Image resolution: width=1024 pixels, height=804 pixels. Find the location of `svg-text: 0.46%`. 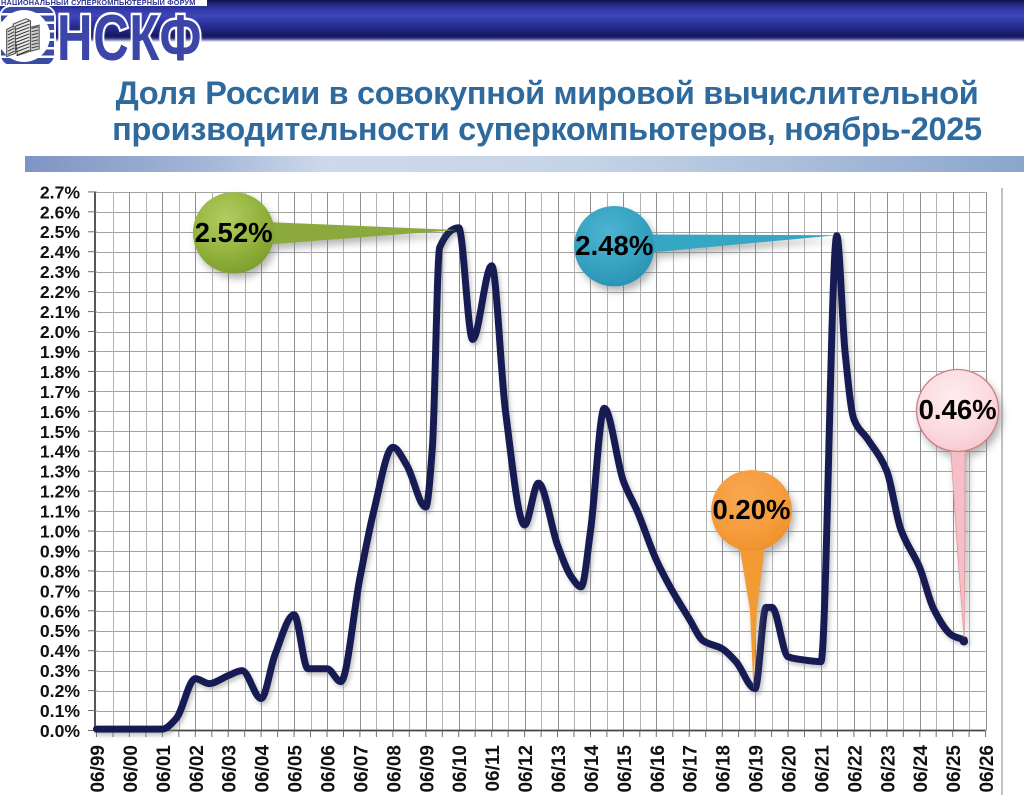

svg-text: 0.46% is located at coordinates (958, 409).